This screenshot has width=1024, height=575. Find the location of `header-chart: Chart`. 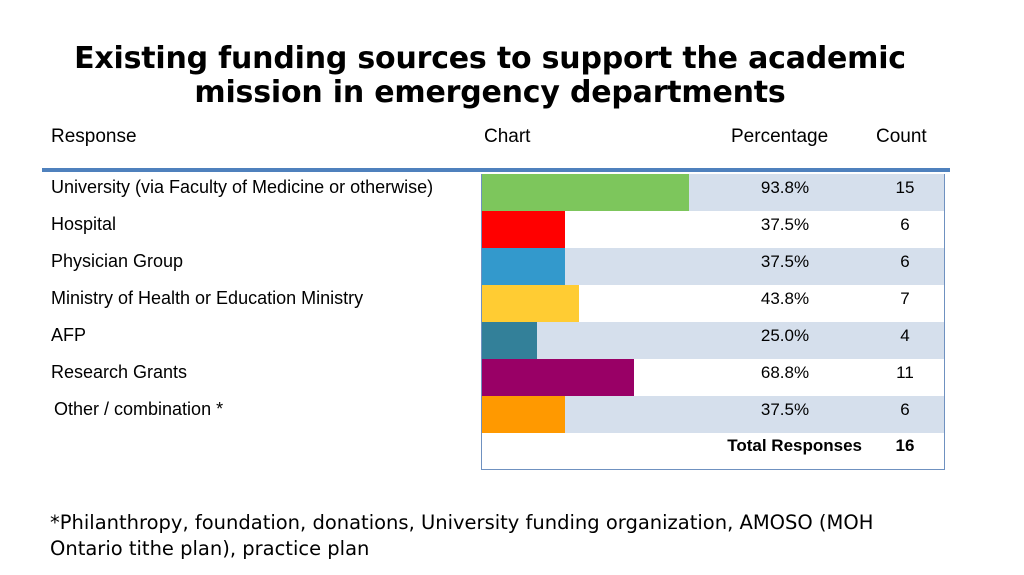

header-chart: Chart is located at coordinates (507, 136).